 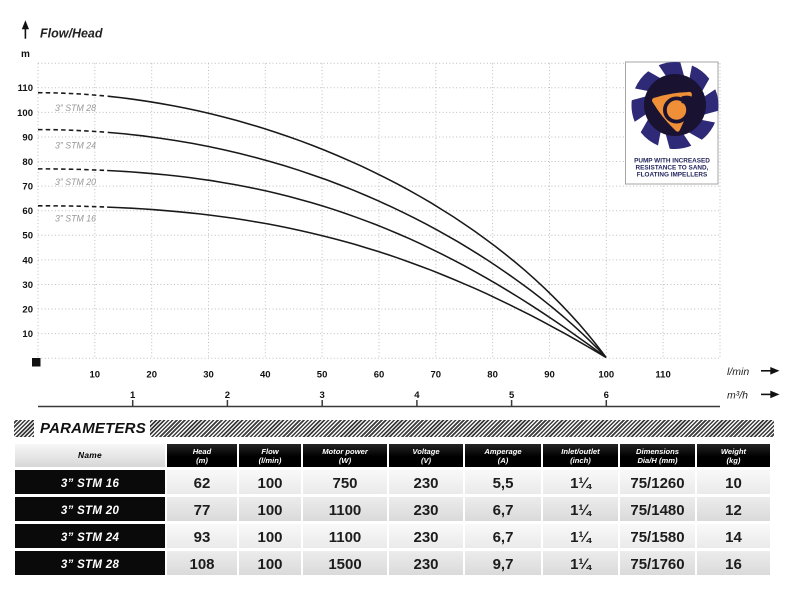 What do you see at coordinates (672, 168) in the screenshot?
I see `svg-text: RESISTANCE TO SAND,` at bounding box center [672, 168].